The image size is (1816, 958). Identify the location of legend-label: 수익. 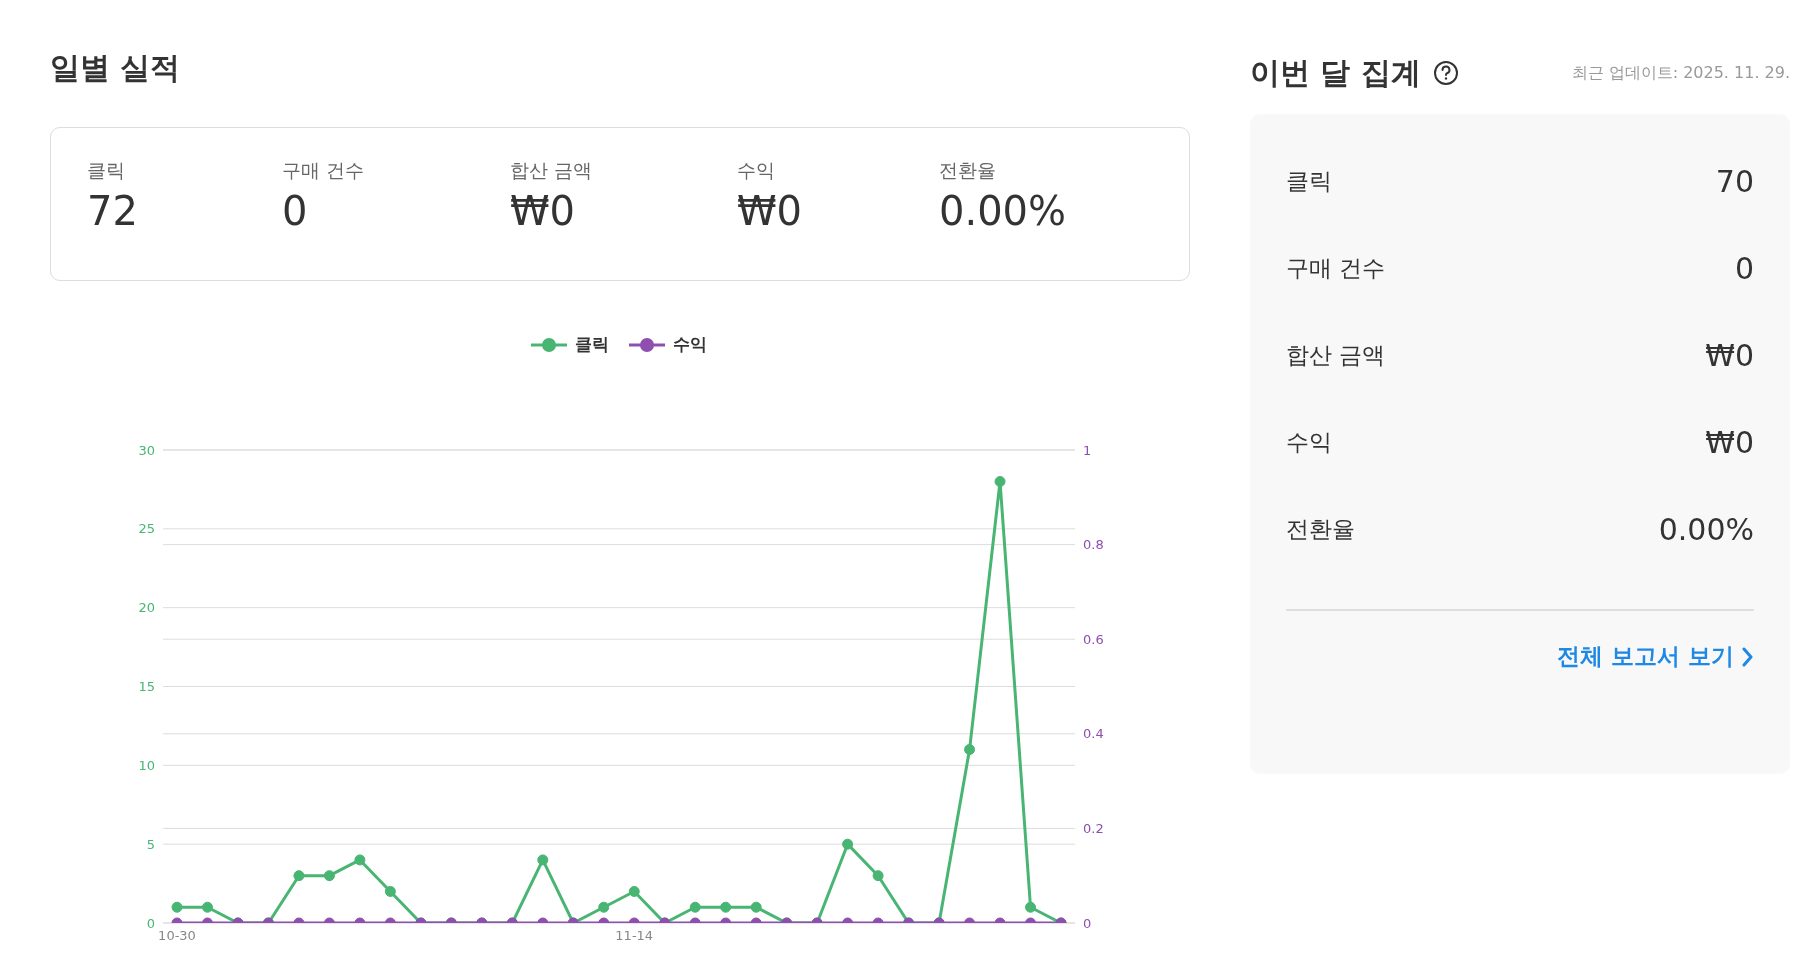
(689, 344).